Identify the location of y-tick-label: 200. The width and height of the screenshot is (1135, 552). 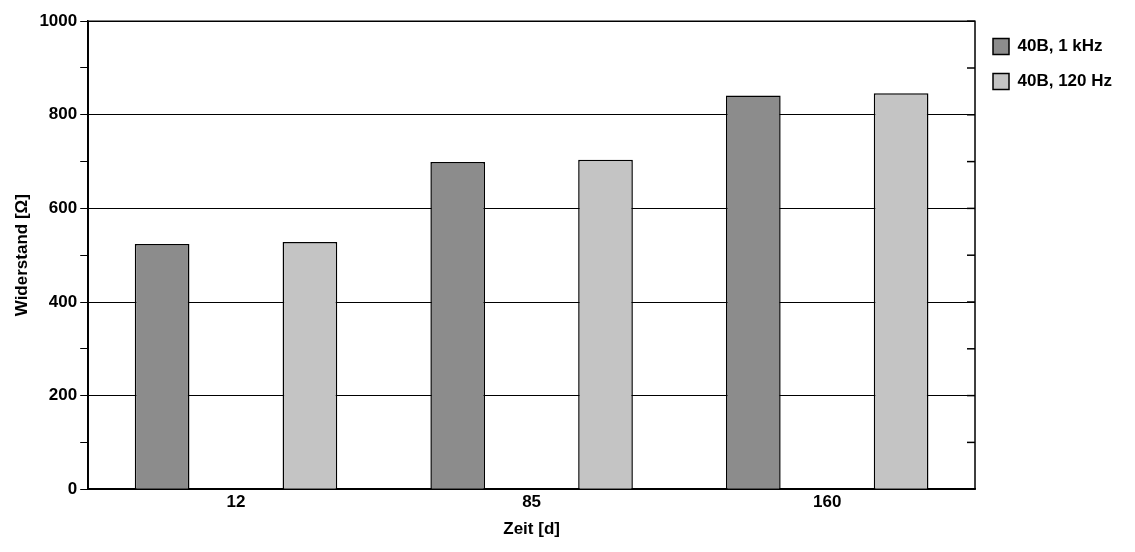
(63, 395).